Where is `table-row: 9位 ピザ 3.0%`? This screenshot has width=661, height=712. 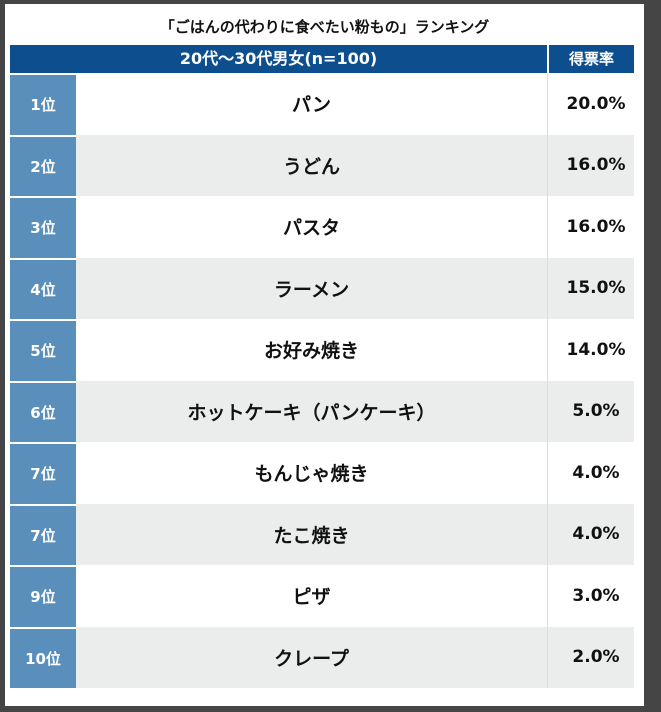
table-row: 9位 ピザ 3.0% is located at coordinates (322, 596).